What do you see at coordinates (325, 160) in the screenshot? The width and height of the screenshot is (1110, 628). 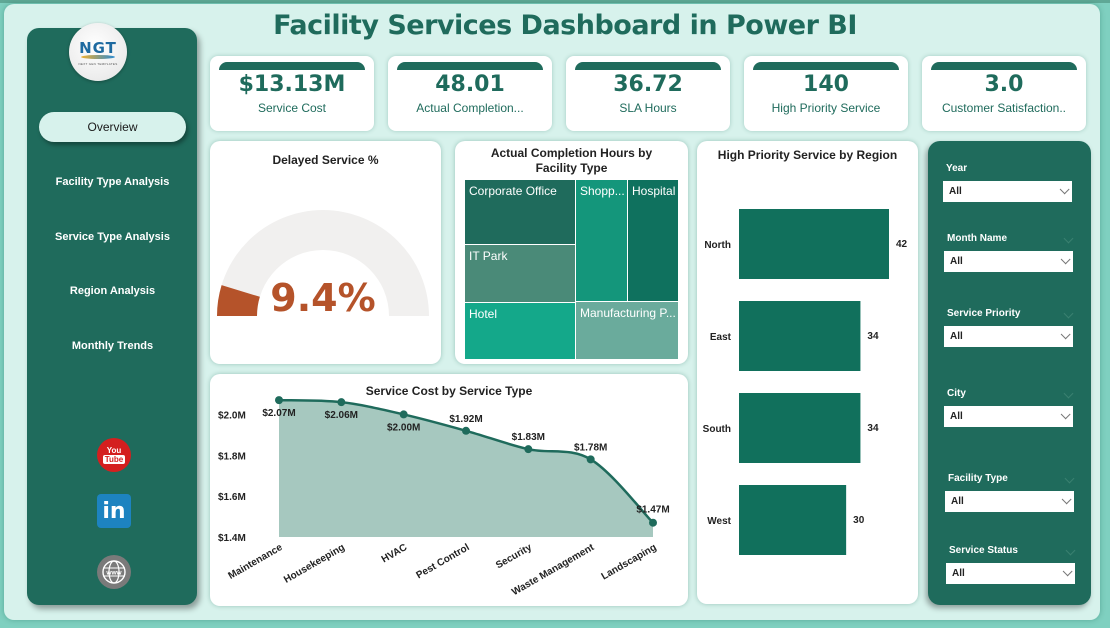 I see `gauge-title: Delayed Service %` at bounding box center [325, 160].